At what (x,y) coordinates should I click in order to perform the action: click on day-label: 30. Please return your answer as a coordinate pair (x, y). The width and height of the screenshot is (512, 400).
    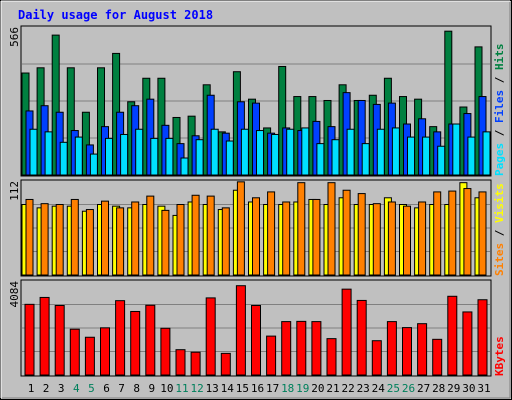
    Looking at the image, I should click on (468, 388).